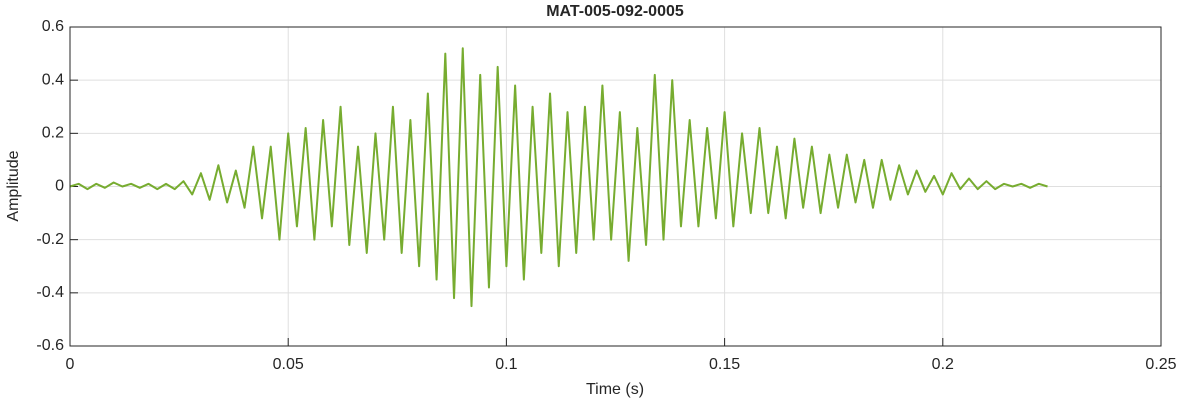 This screenshot has width=1182, height=404. Describe the element at coordinates (288, 364) in the screenshot. I see `x-tick-label: 0.05` at that location.